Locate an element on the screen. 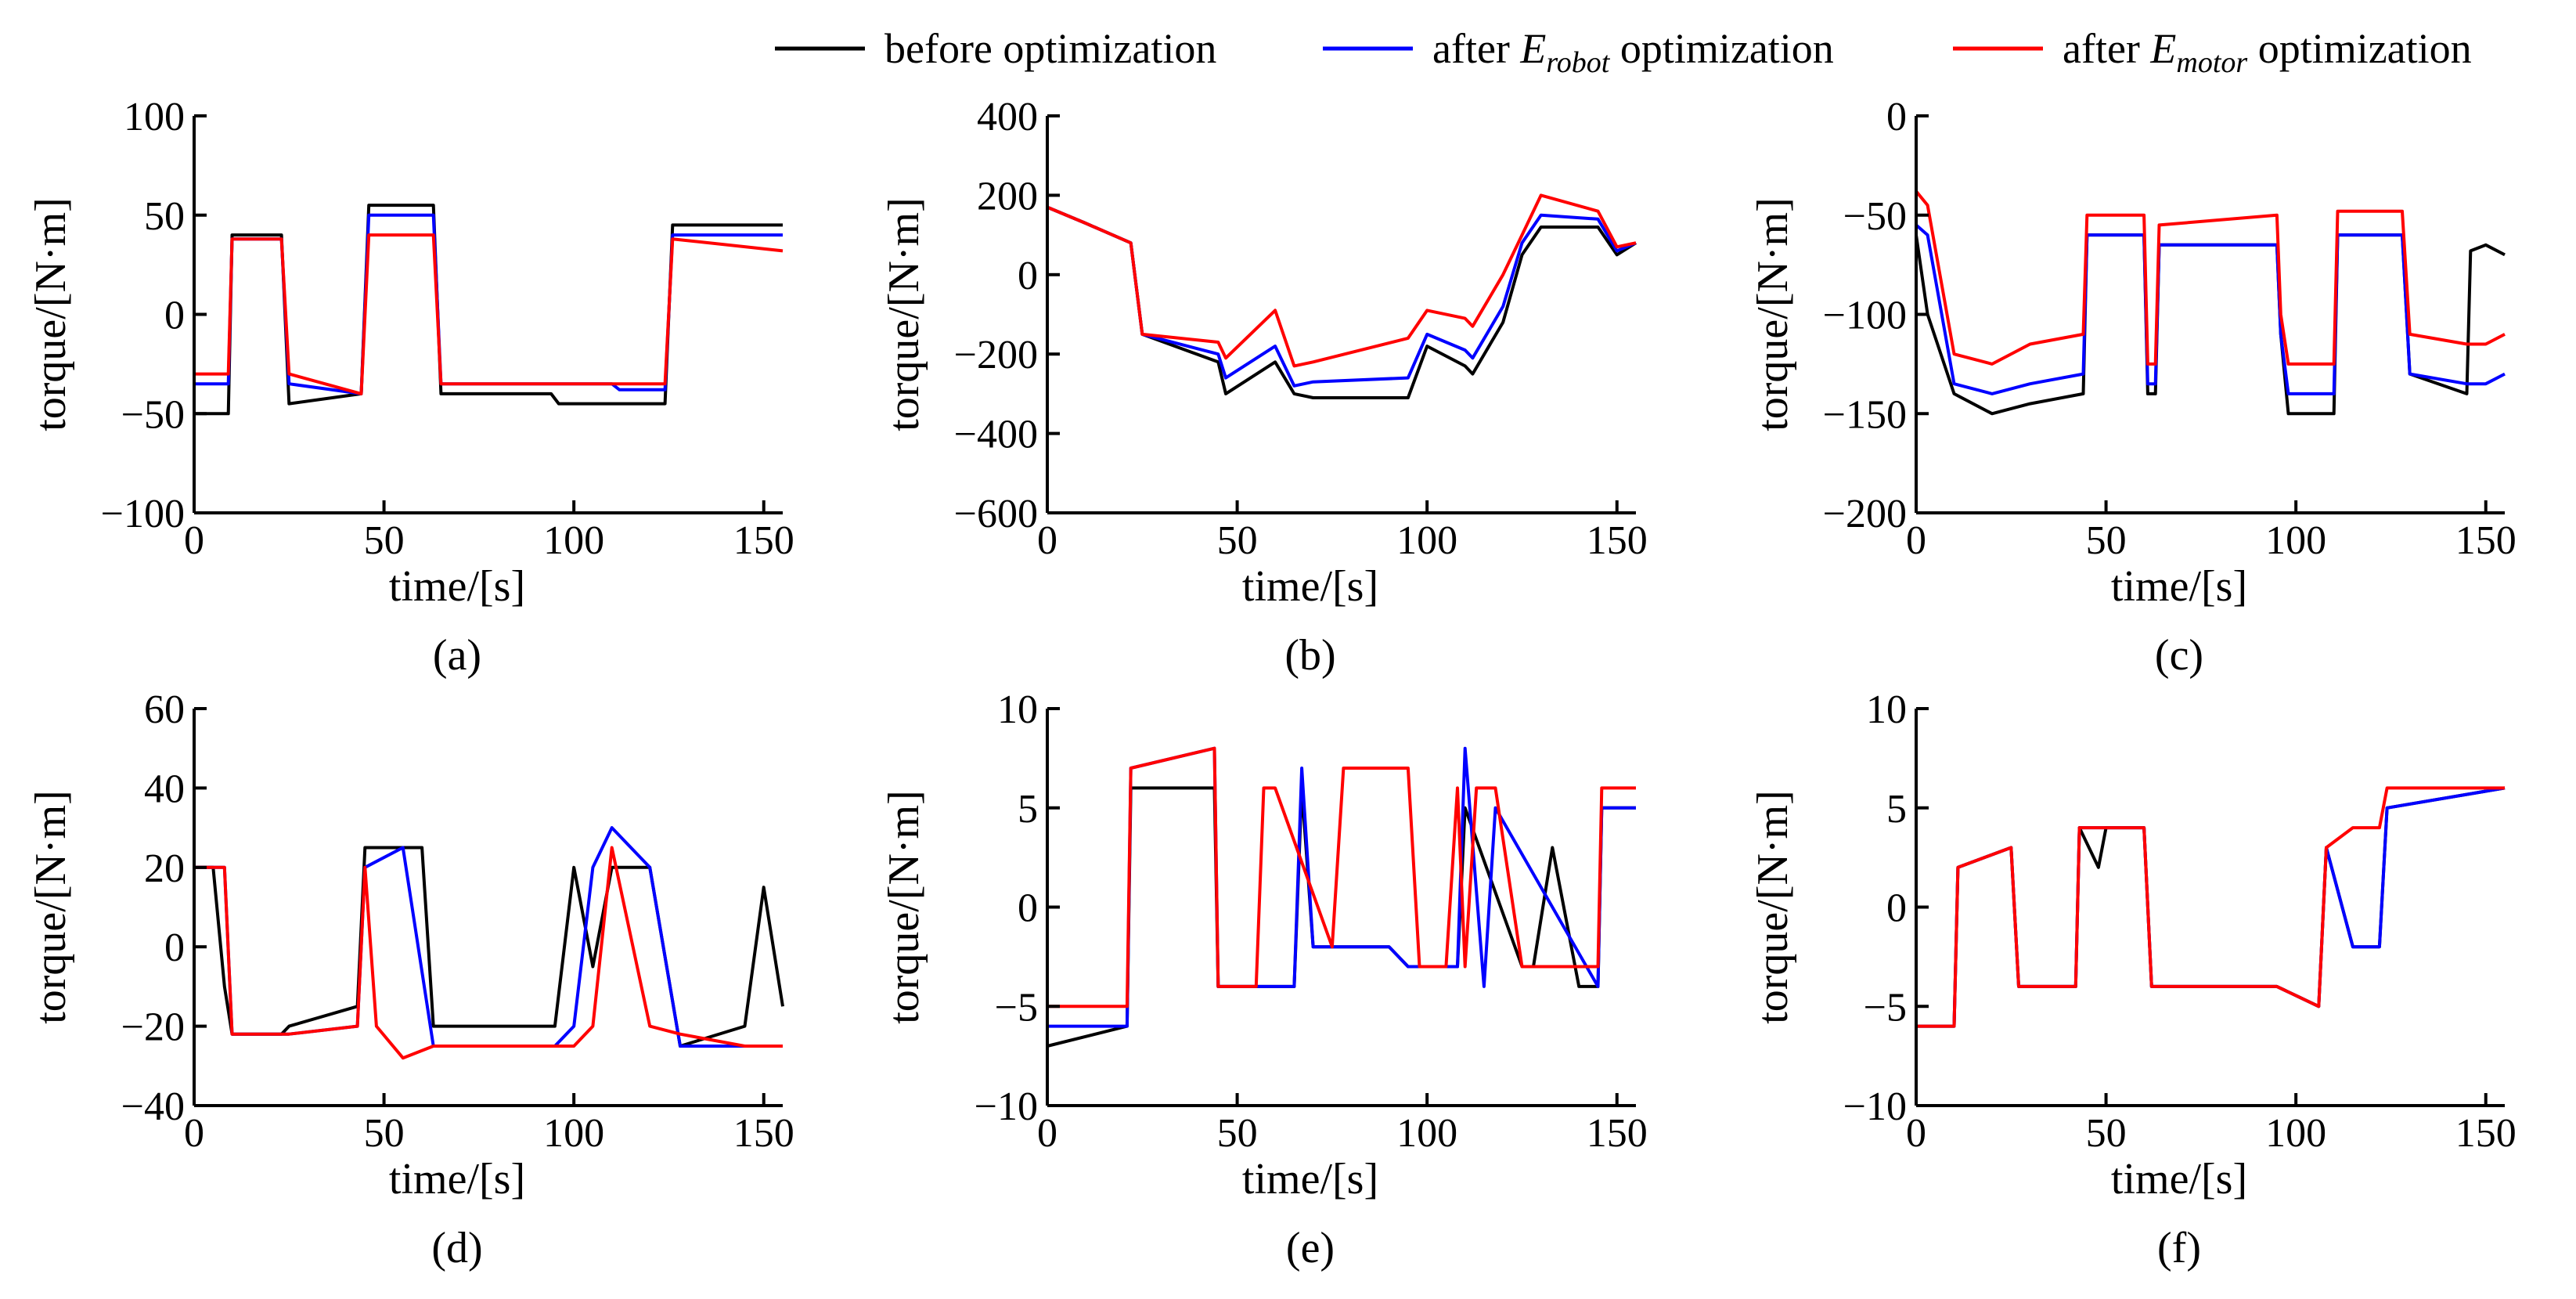 This screenshot has height=1299, width=2576. legend-label: after Emotor optimization is located at coordinates (2267, 52).